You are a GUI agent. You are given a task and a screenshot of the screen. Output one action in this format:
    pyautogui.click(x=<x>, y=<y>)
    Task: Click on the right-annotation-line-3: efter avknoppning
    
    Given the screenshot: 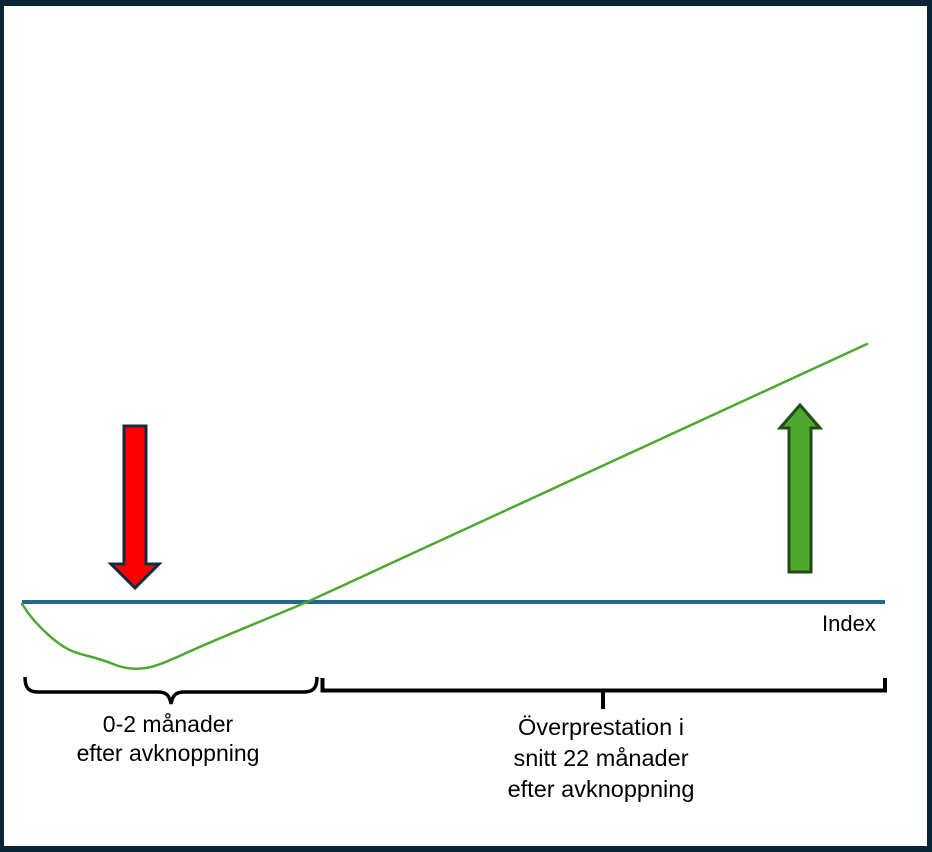 What is the action you would take?
    pyautogui.click(x=601, y=789)
    